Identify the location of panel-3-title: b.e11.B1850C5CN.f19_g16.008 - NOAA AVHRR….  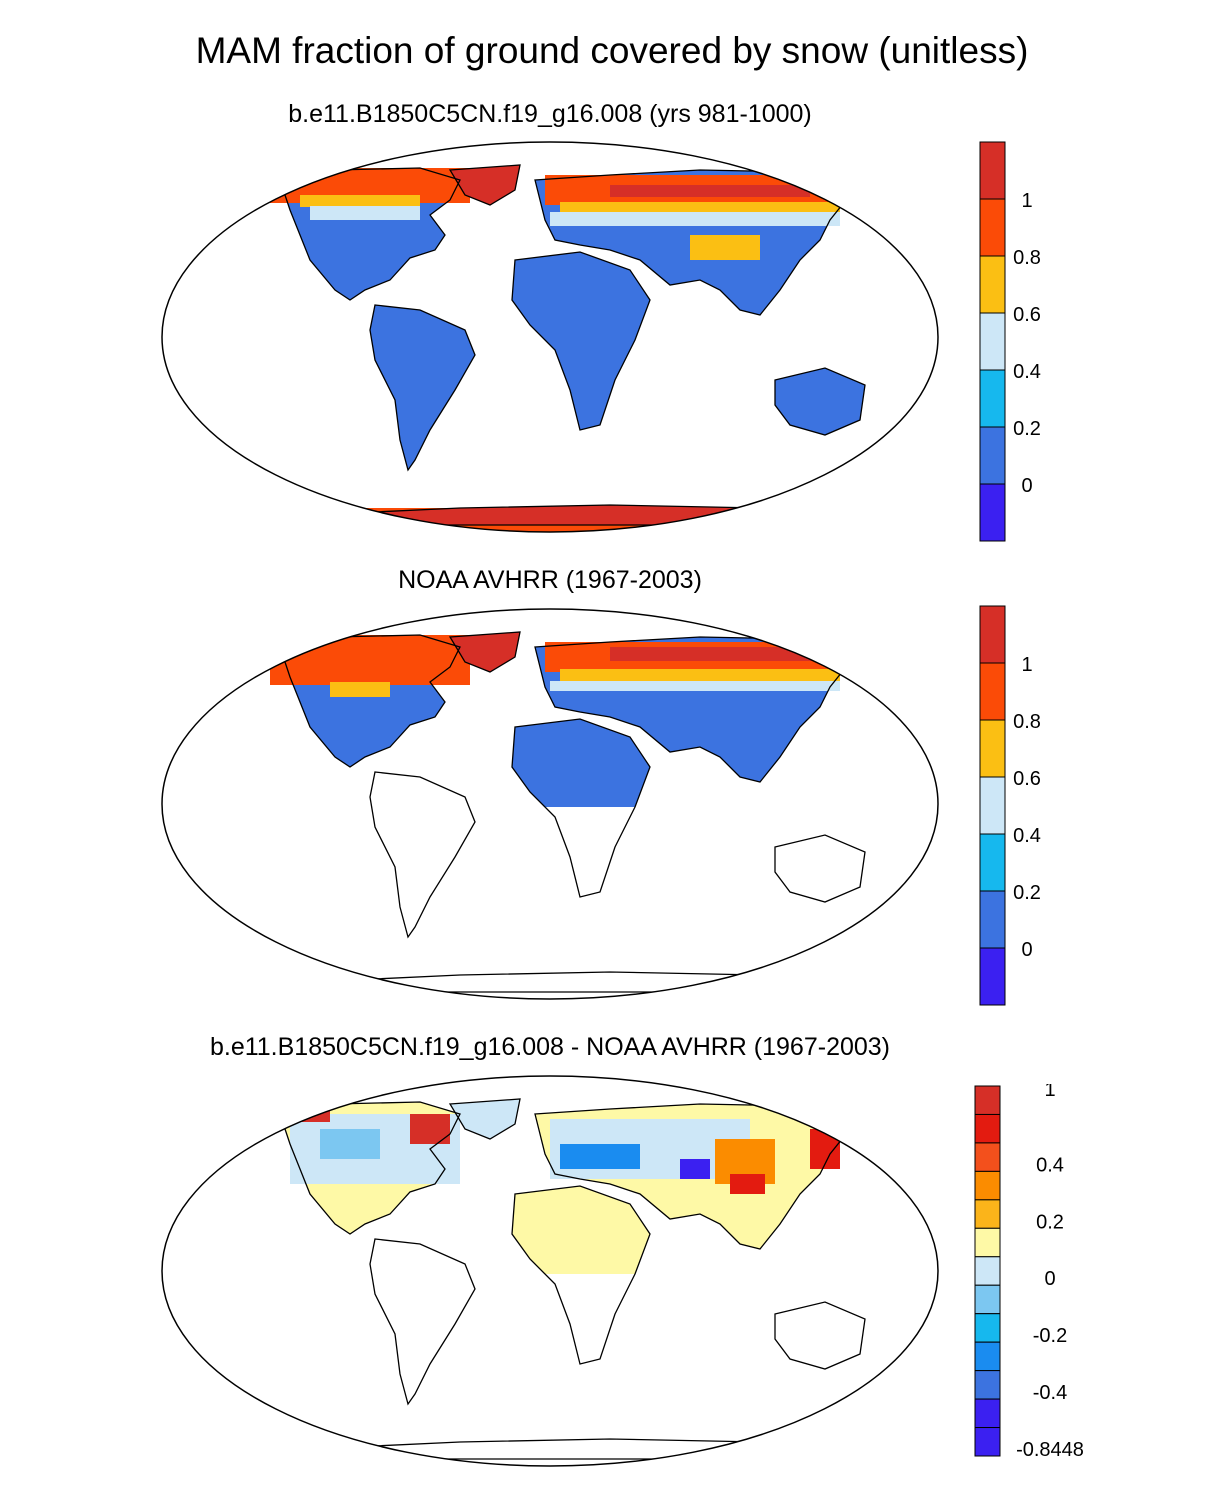
(550, 1047).